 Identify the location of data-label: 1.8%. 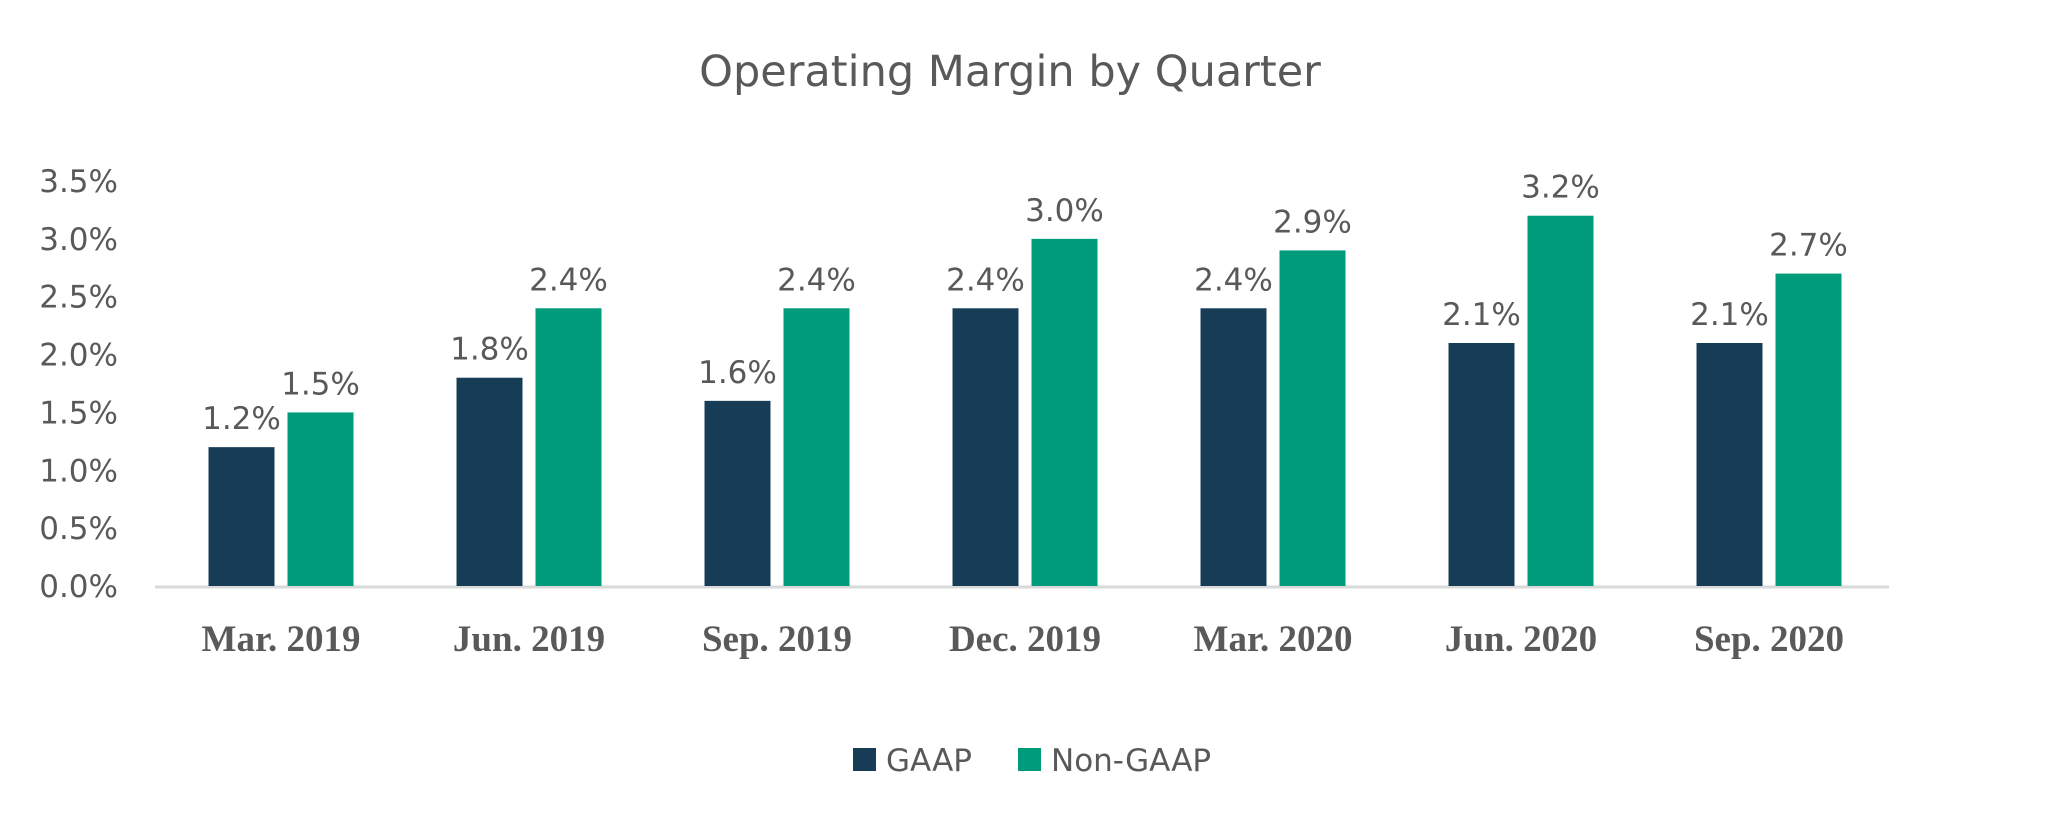
(489, 350).